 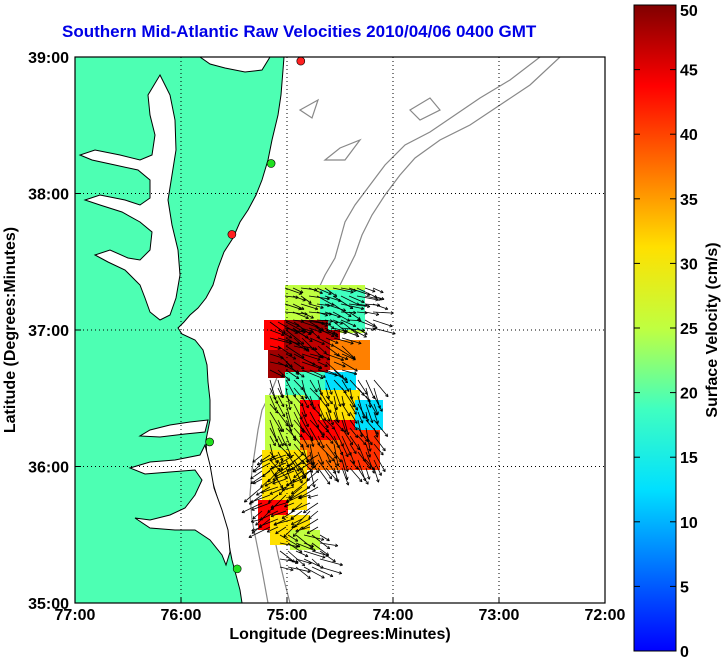 What do you see at coordinates (54, 331) in the screenshot?
I see `y-axis-ticks: 39:00 38:00 37:00 36:00 35:00` at bounding box center [54, 331].